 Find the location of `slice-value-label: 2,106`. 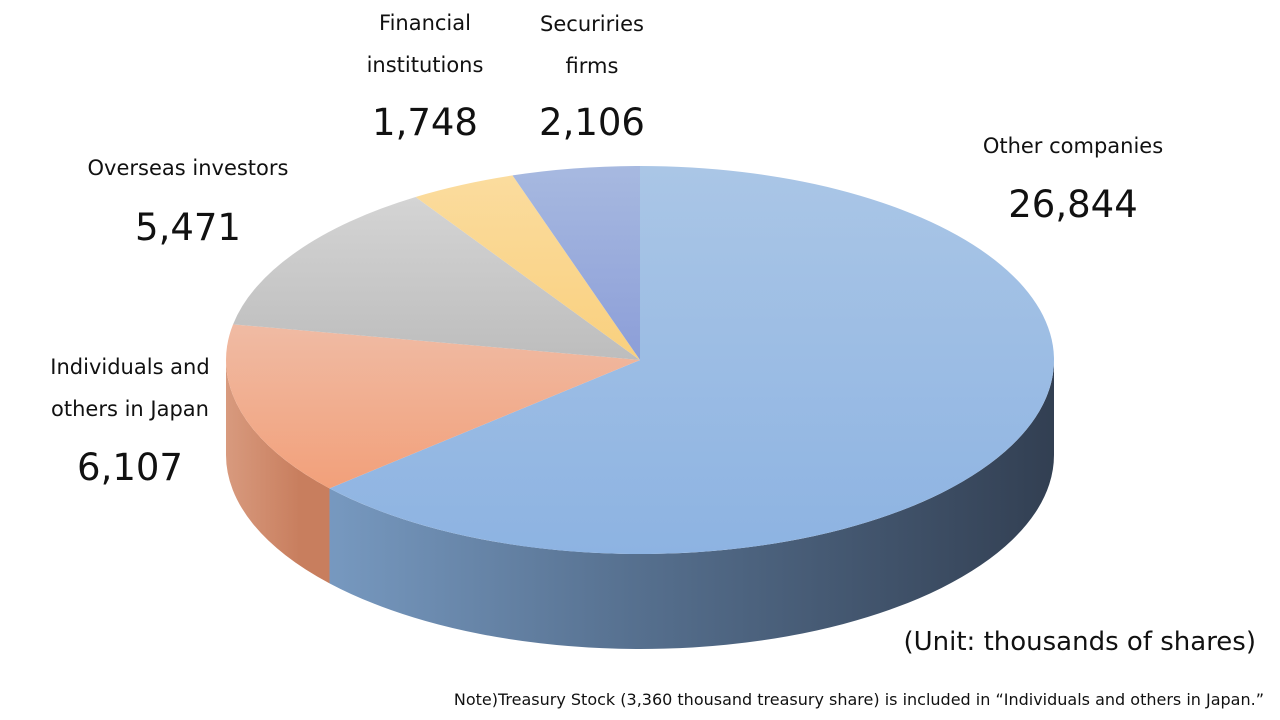

slice-value-label: 2,106 is located at coordinates (592, 122).